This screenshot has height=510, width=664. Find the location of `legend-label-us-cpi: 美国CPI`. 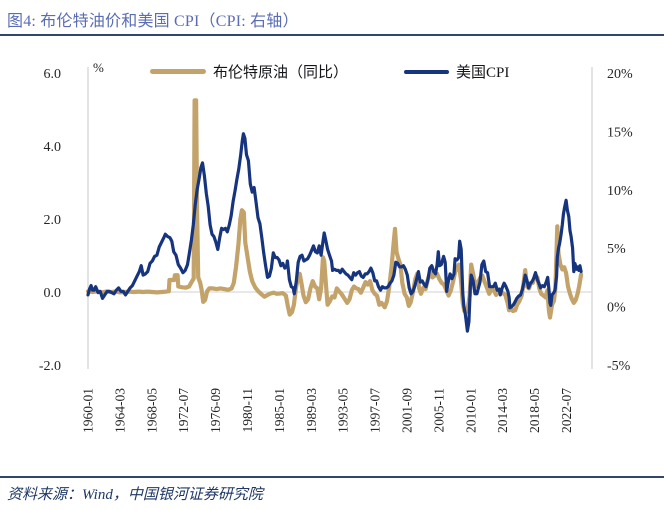

legend-label-us-cpi: 美国CPI is located at coordinates (483, 73).